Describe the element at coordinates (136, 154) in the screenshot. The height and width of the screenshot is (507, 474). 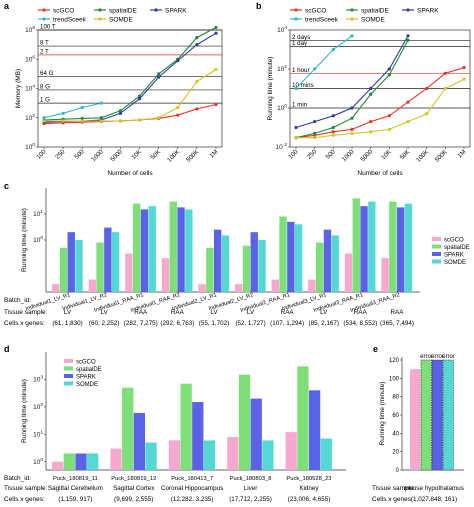
I see `x-tick-label: 10K` at that location.